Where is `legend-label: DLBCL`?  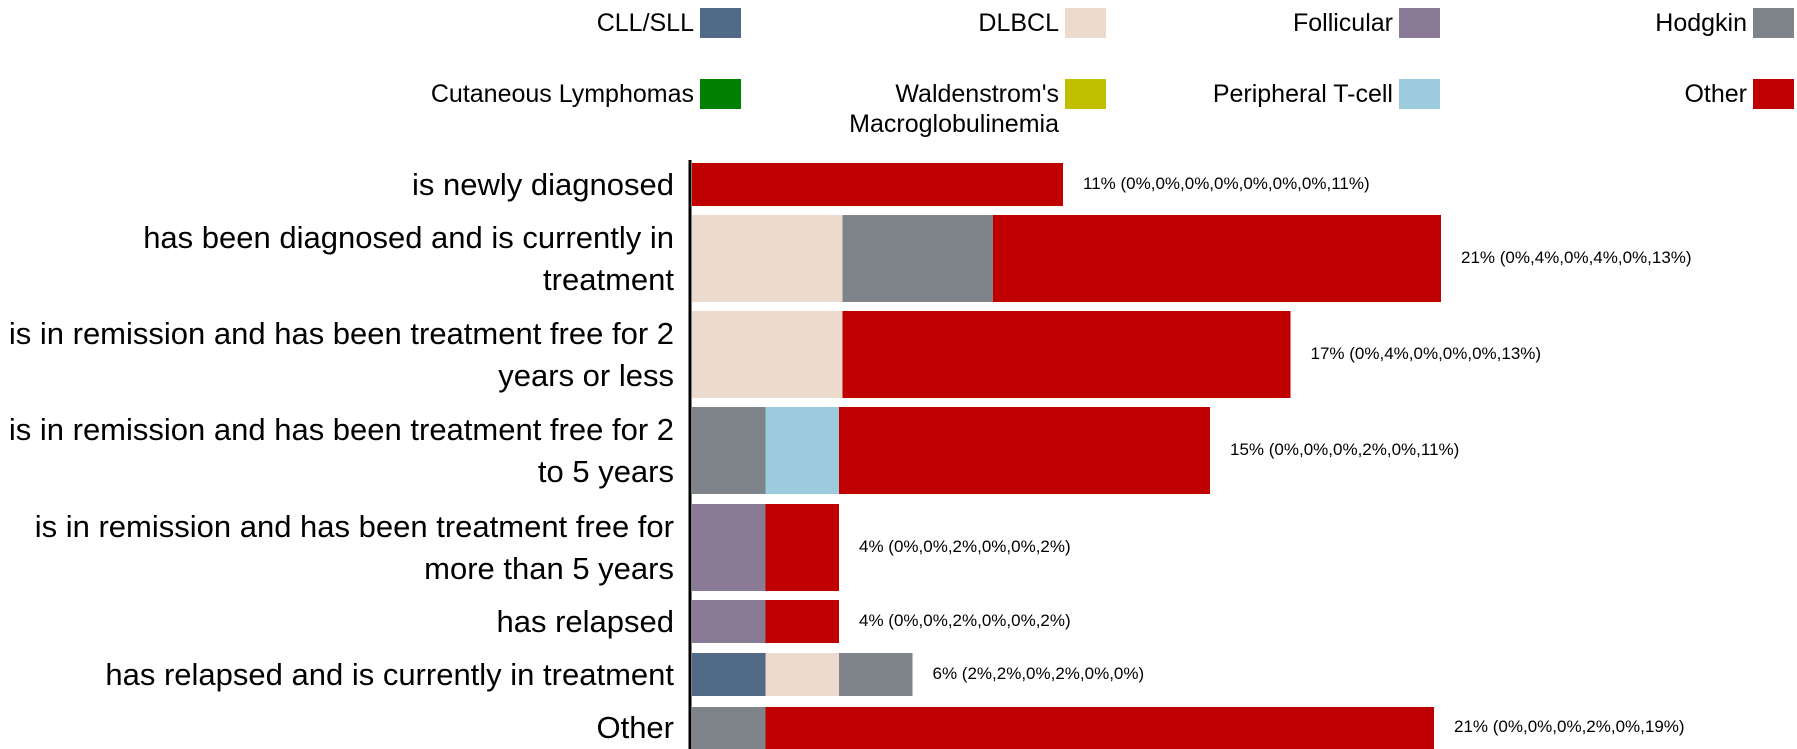 legend-label: DLBCL is located at coordinates (1018, 23).